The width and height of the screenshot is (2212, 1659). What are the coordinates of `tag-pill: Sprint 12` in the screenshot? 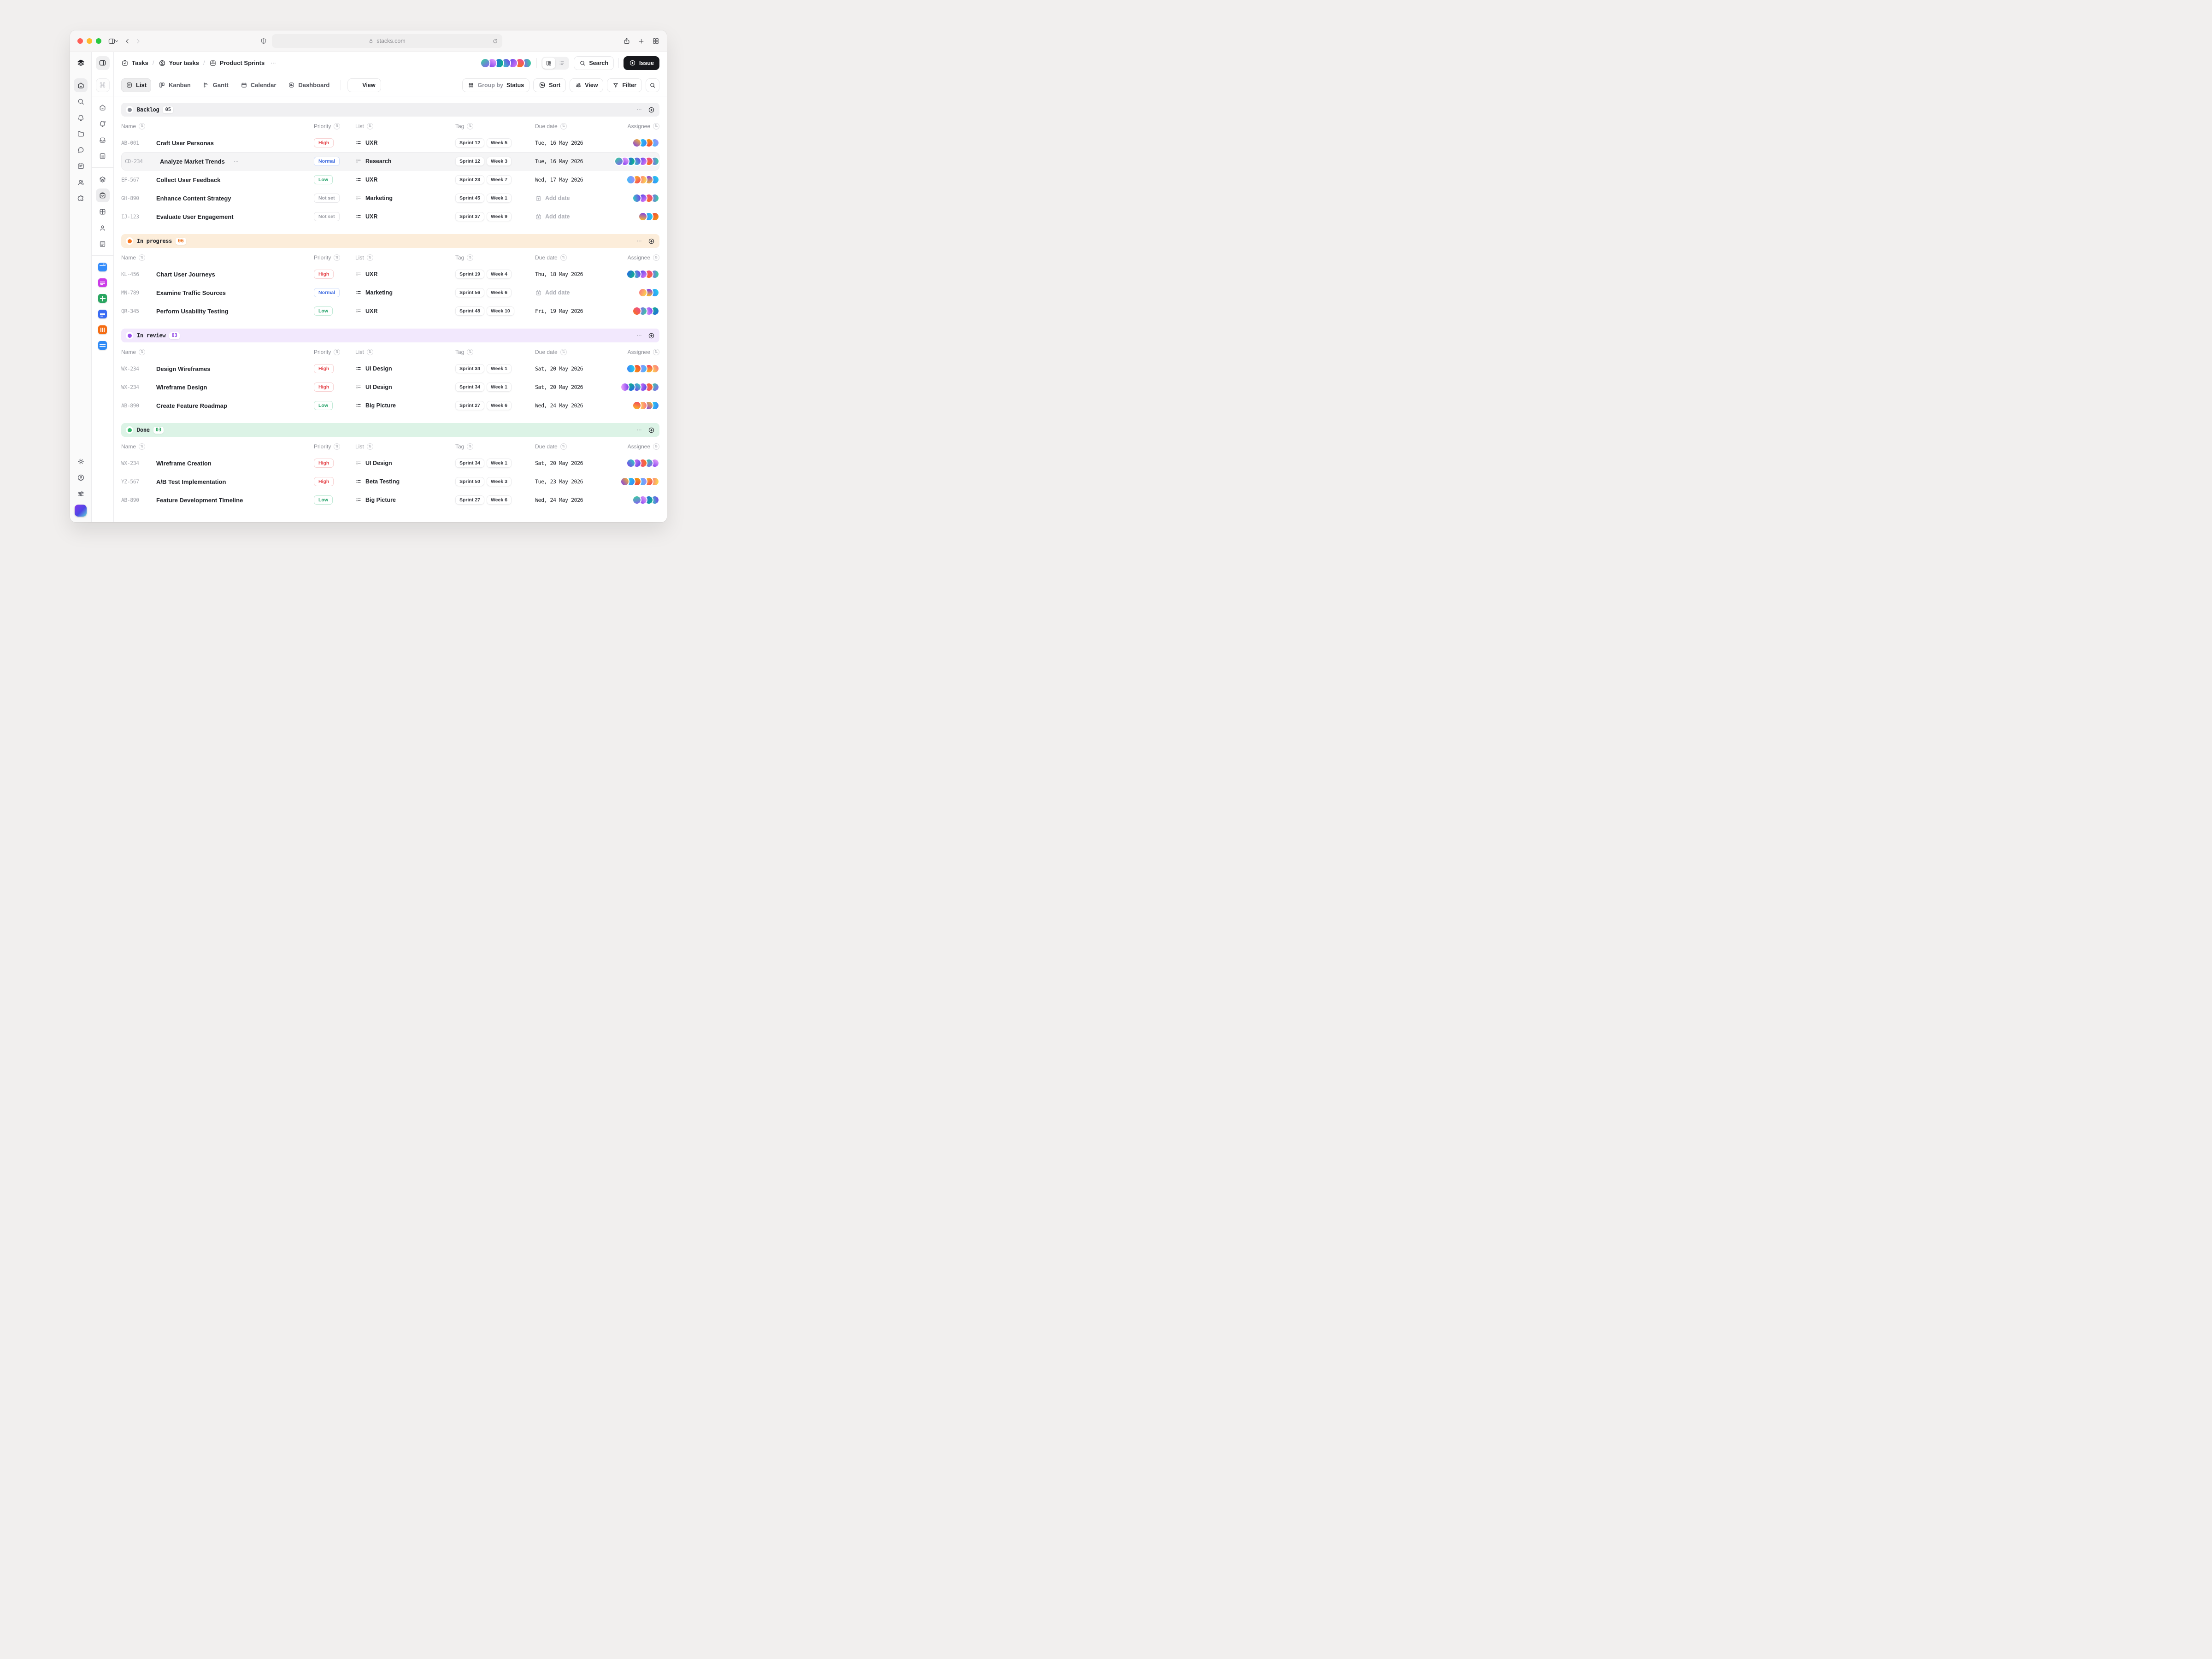 It's located at (469, 142).